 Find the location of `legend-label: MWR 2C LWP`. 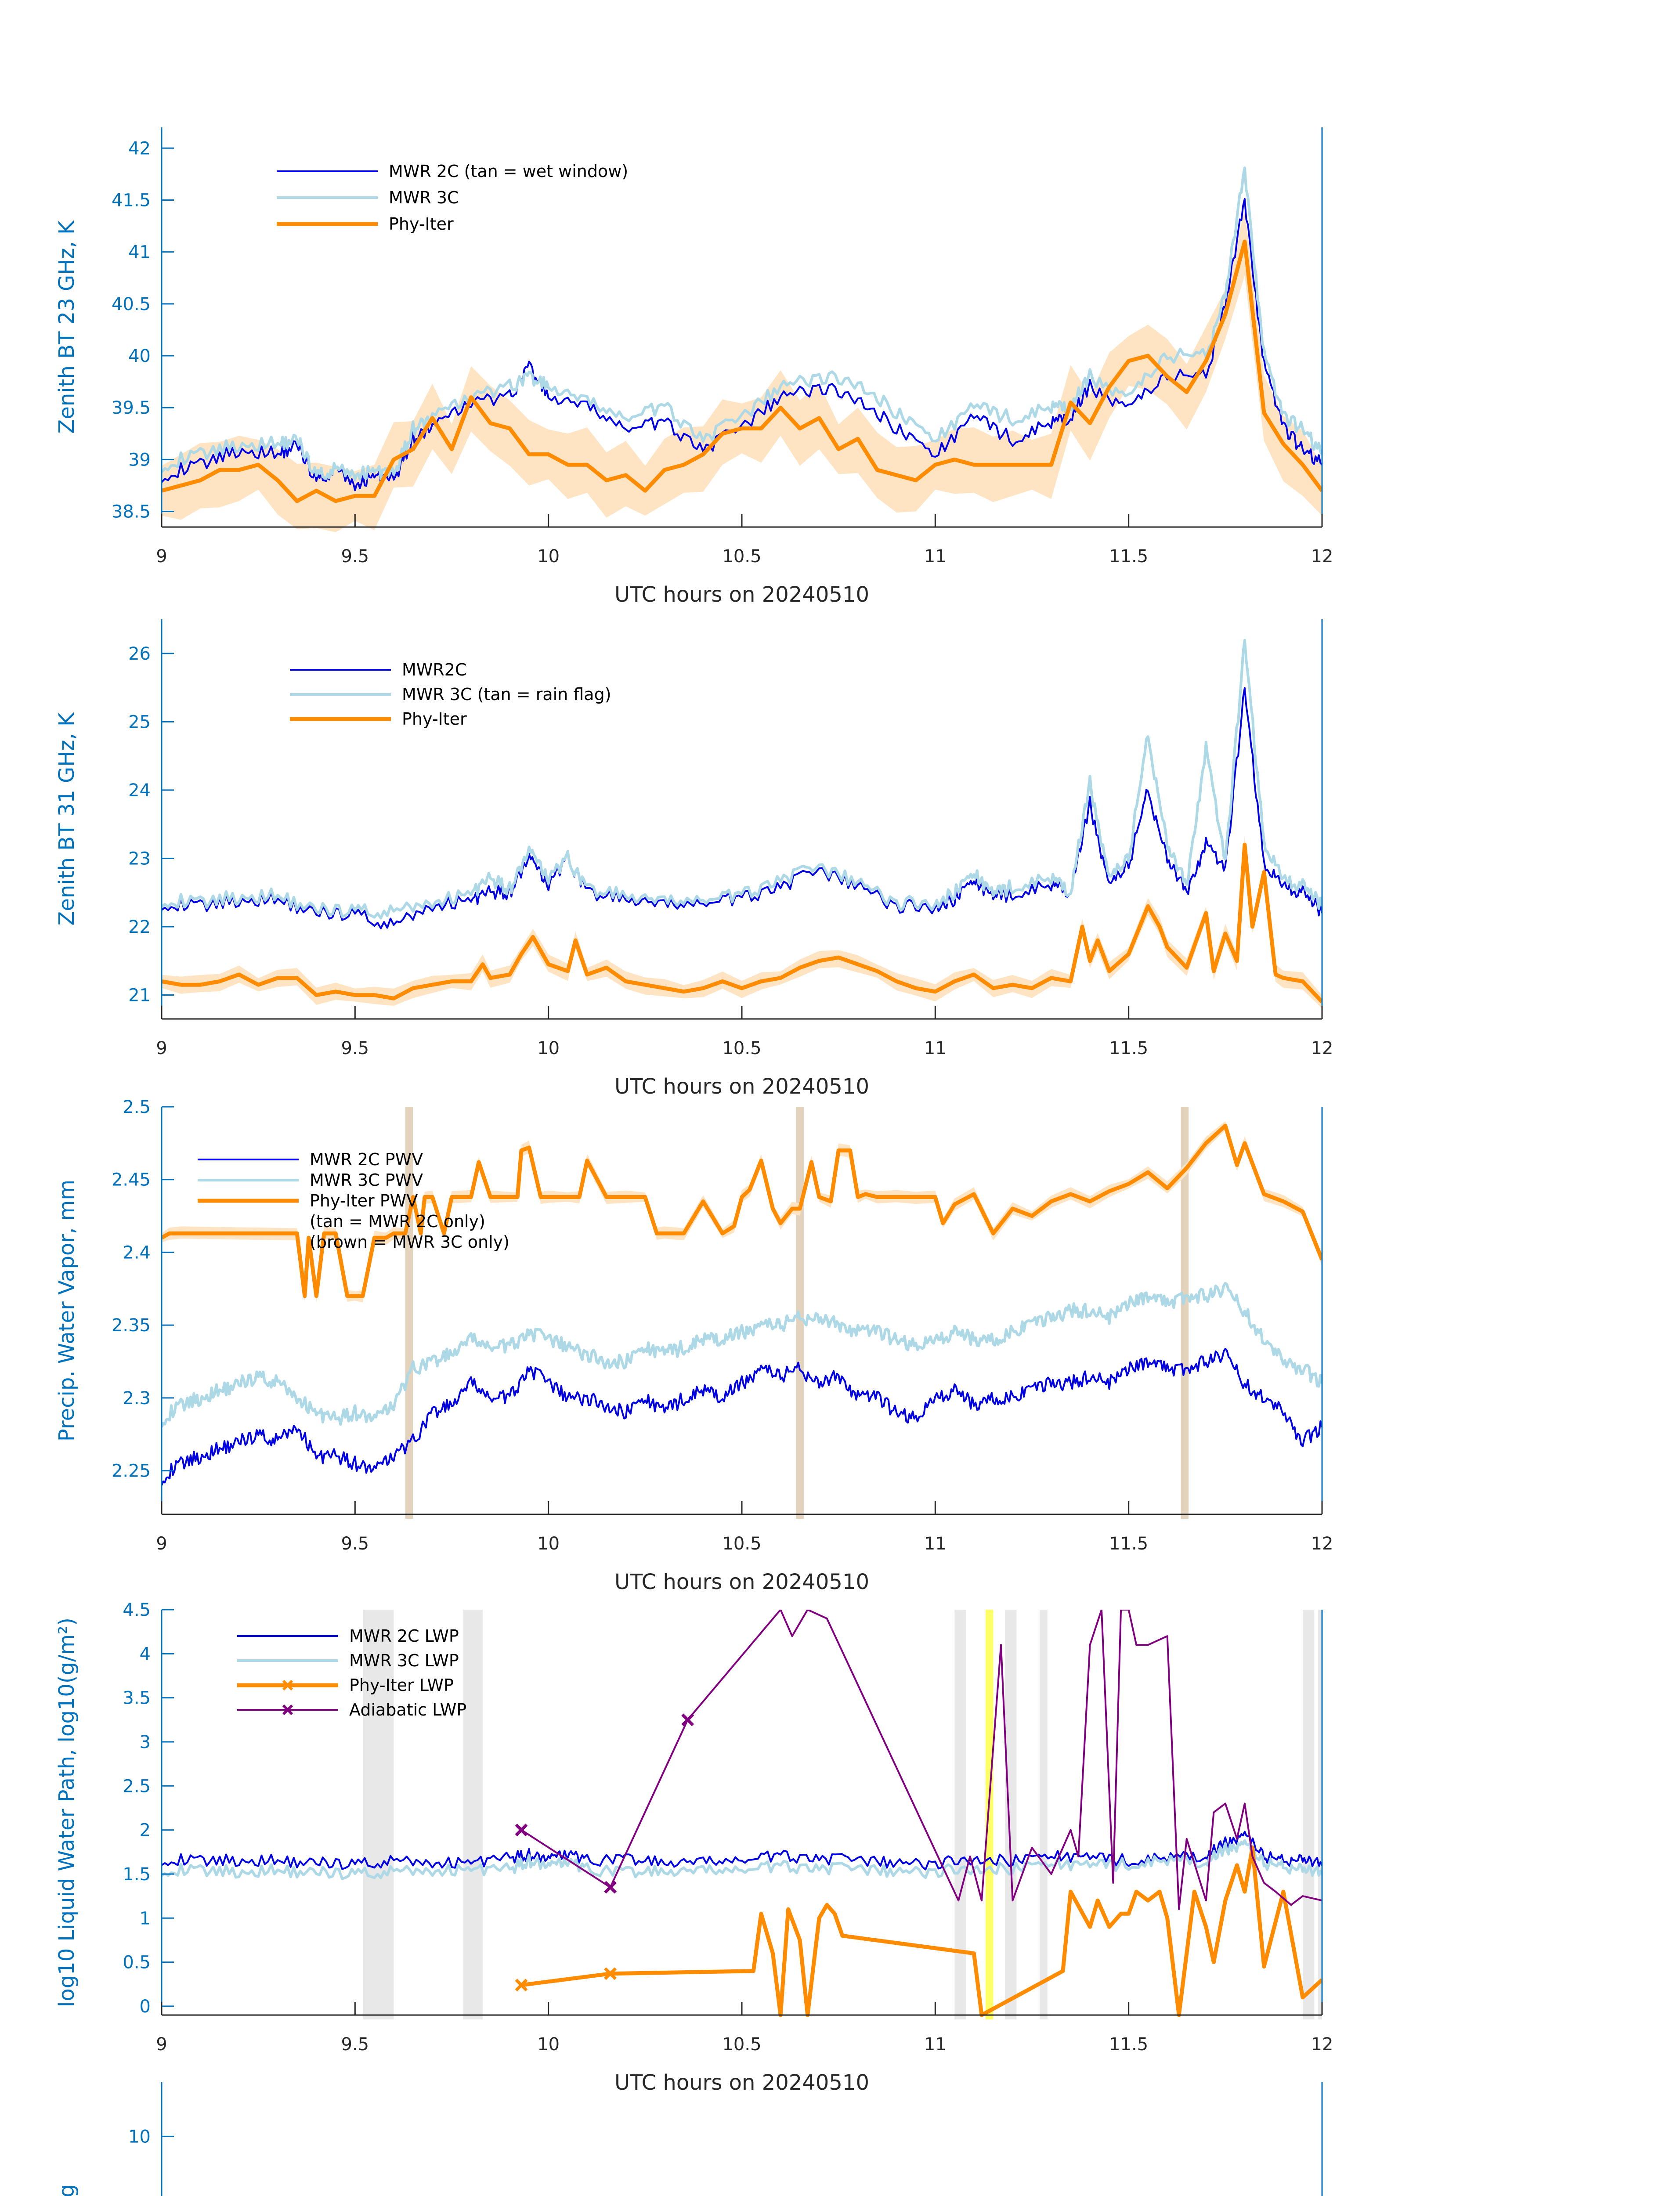

legend-label: MWR 2C LWP is located at coordinates (404, 1636).